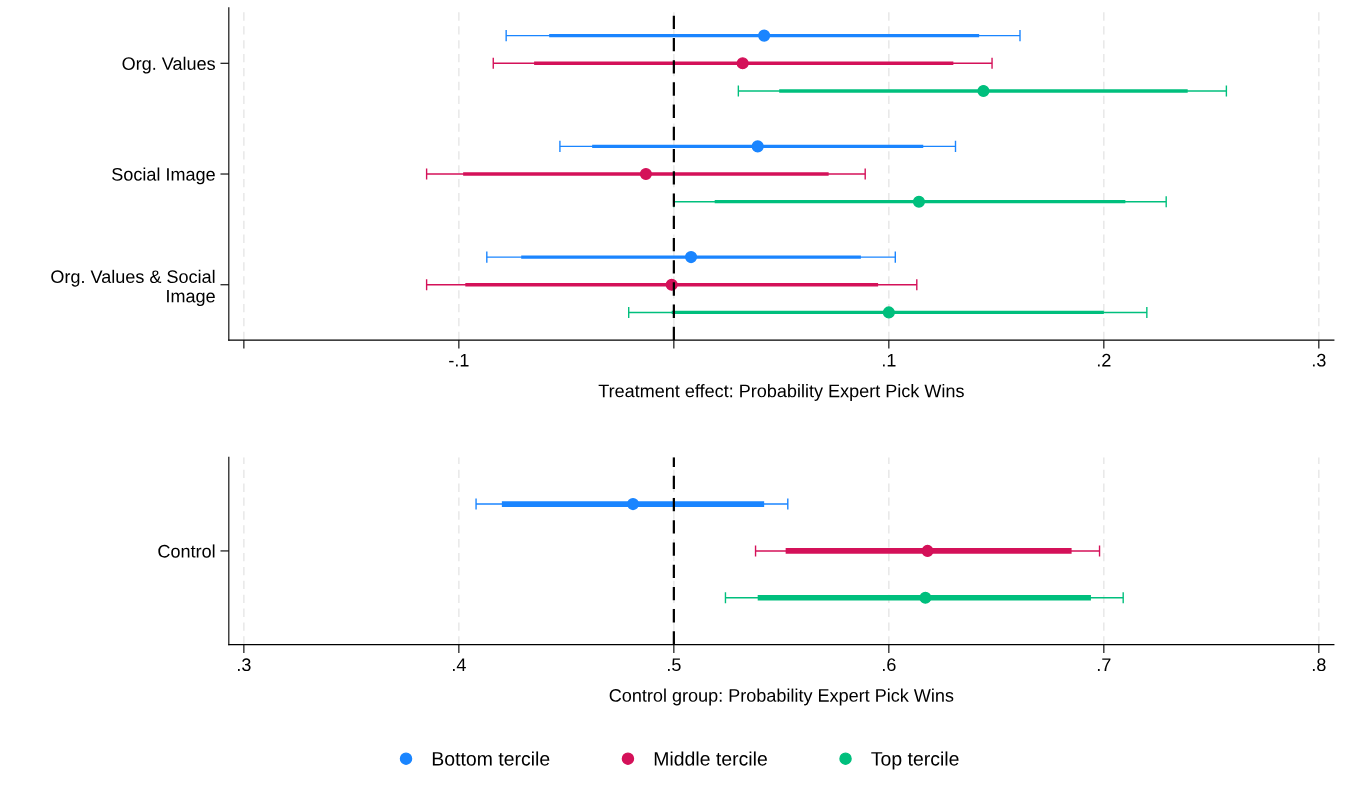 The image size is (1346, 791). I want to click on x-tick-label: .2, so click(1104, 360).